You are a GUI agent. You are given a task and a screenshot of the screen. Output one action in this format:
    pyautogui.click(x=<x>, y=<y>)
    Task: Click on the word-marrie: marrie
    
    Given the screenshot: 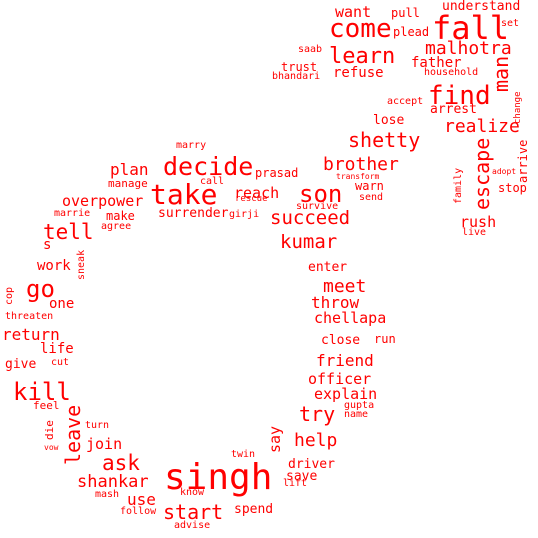 What is the action you would take?
    pyautogui.click(x=72, y=213)
    